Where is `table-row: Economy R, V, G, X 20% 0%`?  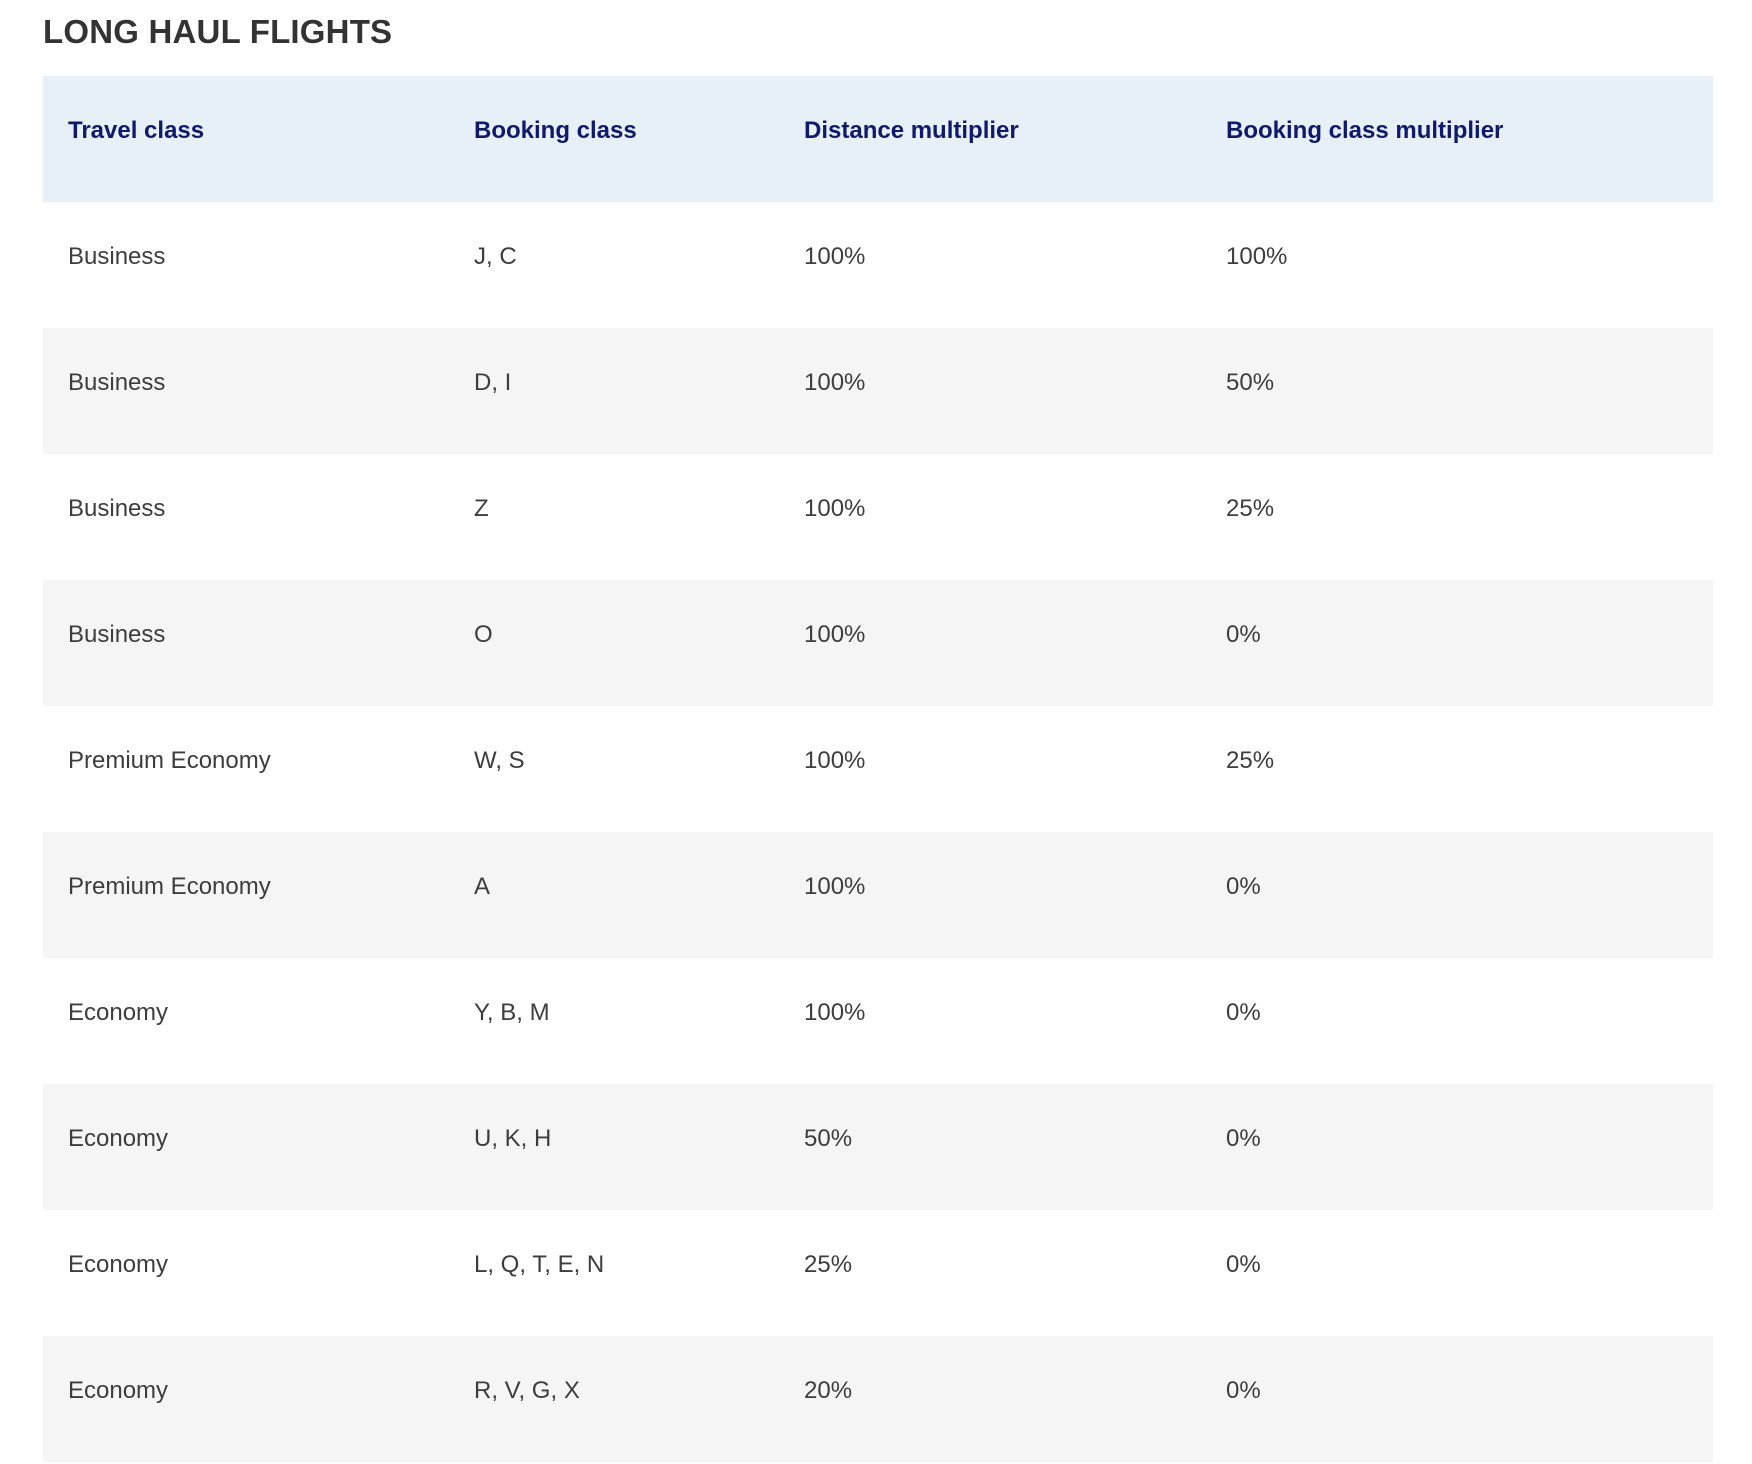
table-row: Economy R, V, G, X 20% 0% is located at coordinates (878, 1399).